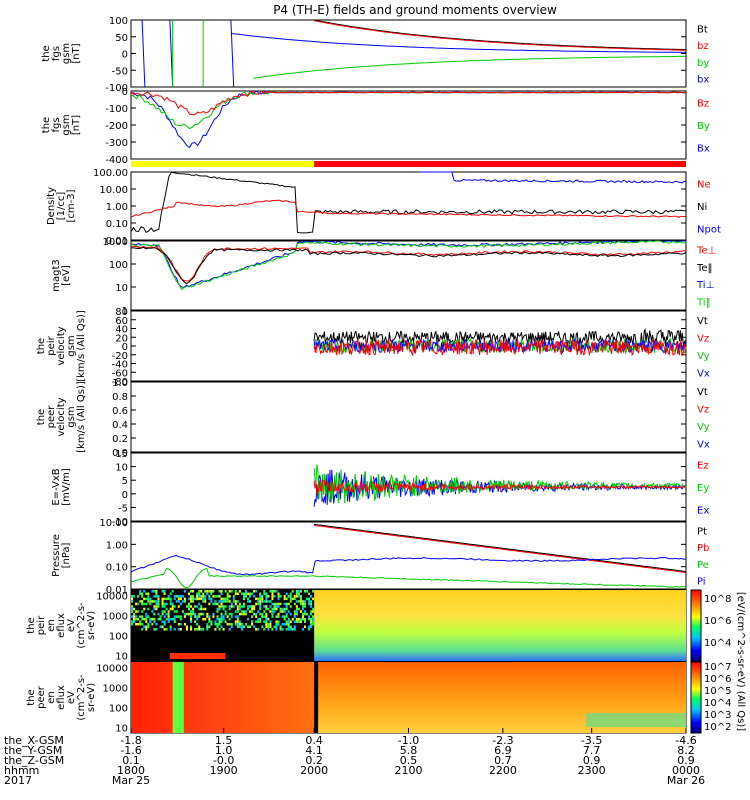 Image resolution: width=750 pixels, height=800 pixels. Describe the element at coordinates (224, 740) in the screenshot. I see `x-tick-label: 1.5` at that location.